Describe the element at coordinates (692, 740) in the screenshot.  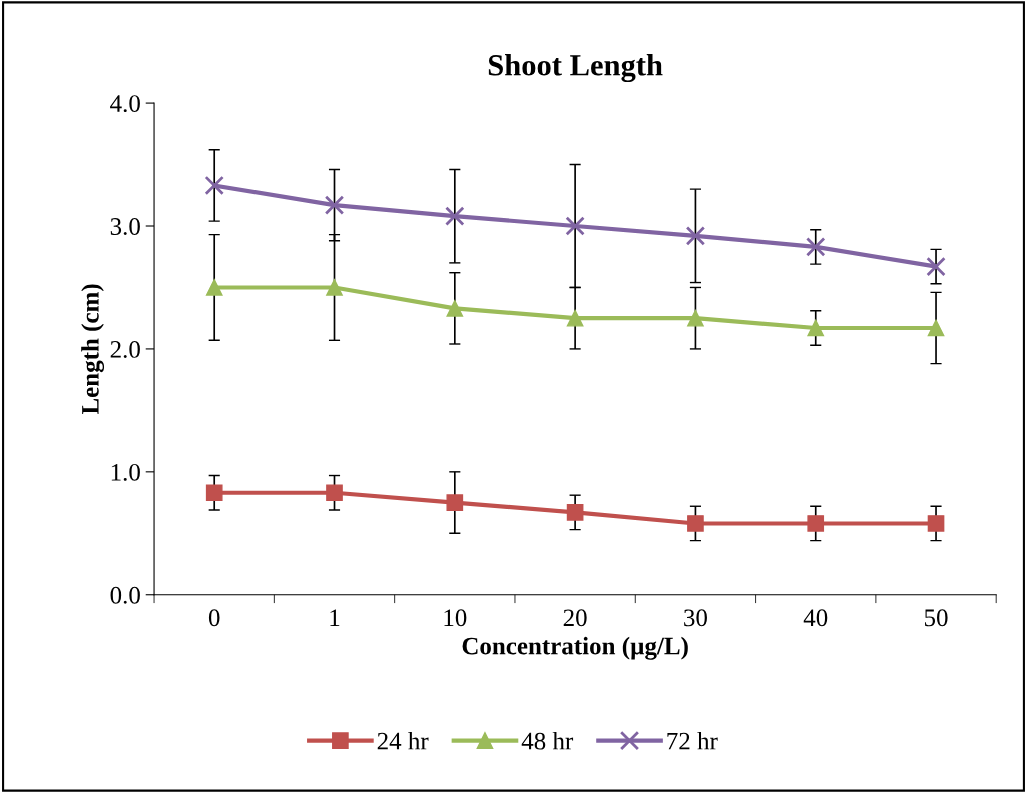
I see `legend-label: 72 hr` at that location.